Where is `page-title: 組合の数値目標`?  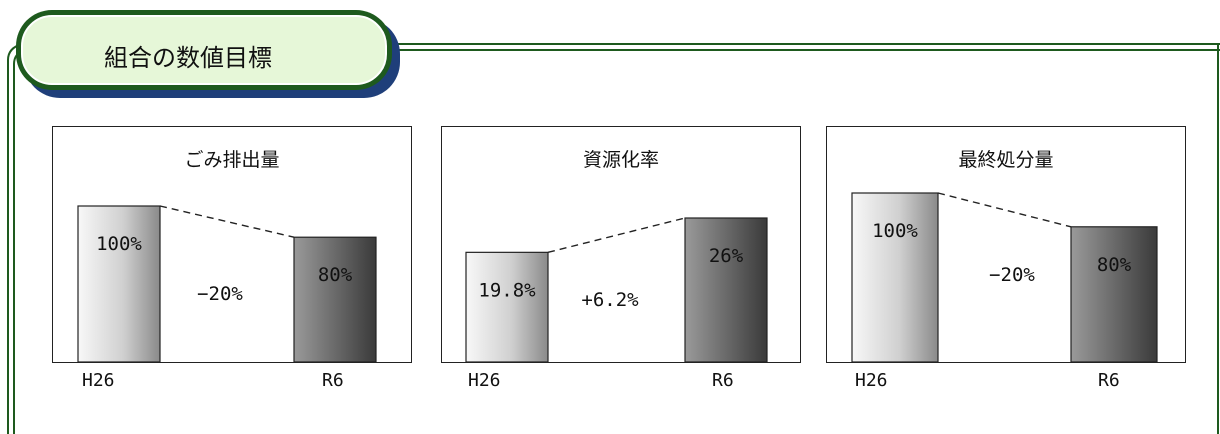 page-title: 組合の数値目標 is located at coordinates (188, 58).